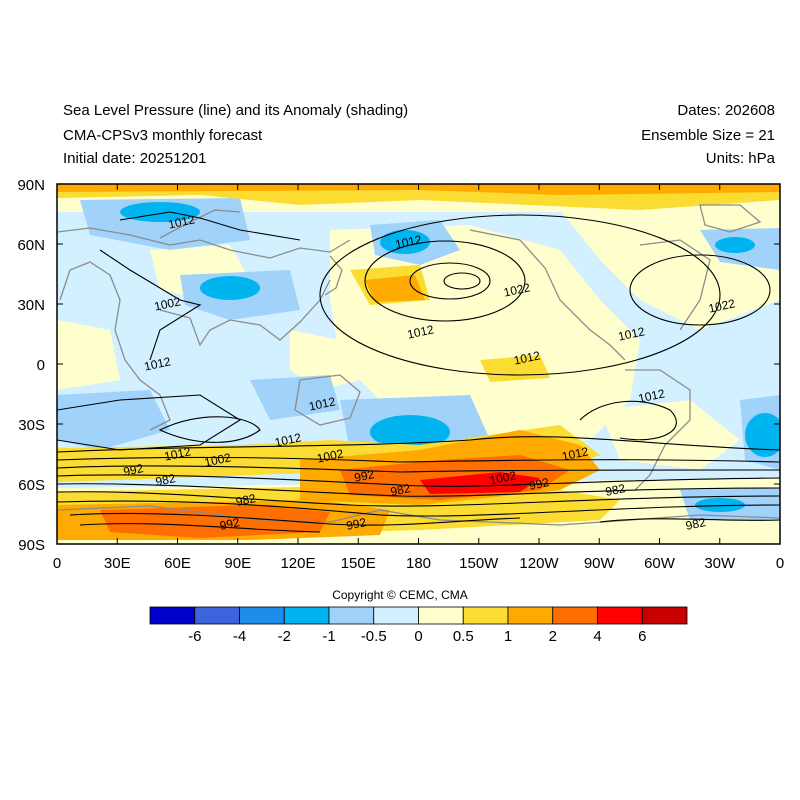 This screenshot has width=800, height=800. Describe the element at coordinates (31, 365) in the screenshot. I see `latitude-labels: 90N 60N 30N 0 30S 60S 90S` at that location.